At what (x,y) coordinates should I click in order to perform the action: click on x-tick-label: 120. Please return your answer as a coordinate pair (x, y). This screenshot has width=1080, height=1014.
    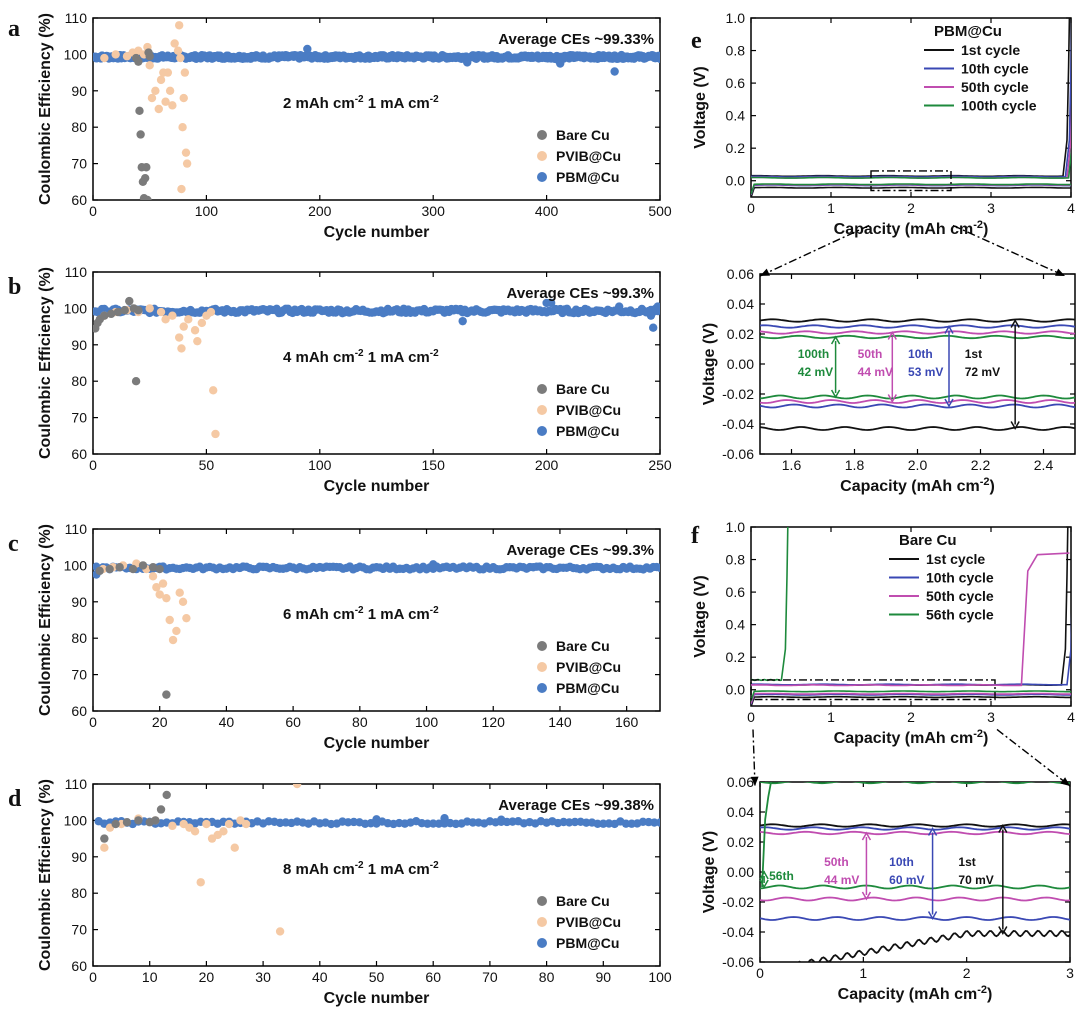
    Looking at the image, I should click on (494, 722).